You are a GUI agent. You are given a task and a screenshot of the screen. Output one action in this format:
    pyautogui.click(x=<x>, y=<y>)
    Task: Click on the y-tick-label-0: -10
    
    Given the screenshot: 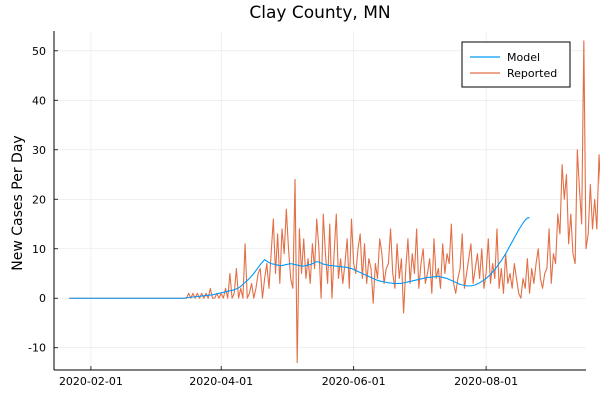 What is the action you would take?
    pyautogui.click(x=37, y=348)
    